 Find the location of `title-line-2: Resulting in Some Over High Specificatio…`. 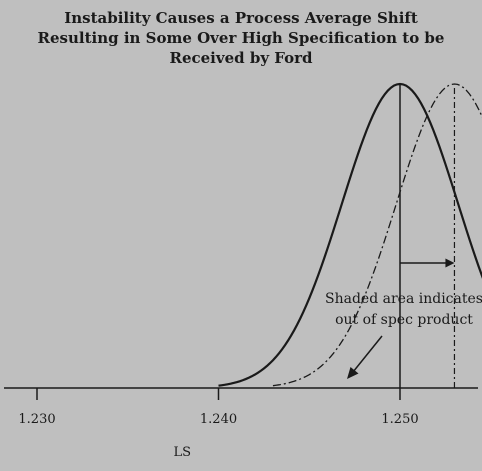

title-line-2: Resulting in Some Over High Specificatio… is located at coordinates (241, 38).